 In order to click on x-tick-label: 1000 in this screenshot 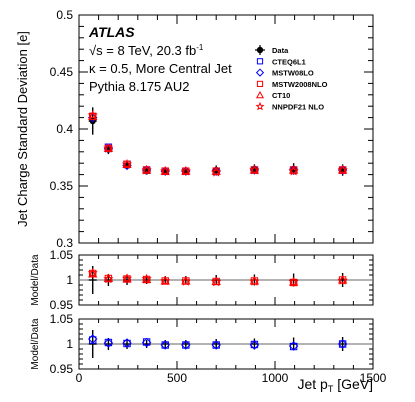, I will do `click(275, 378)`.